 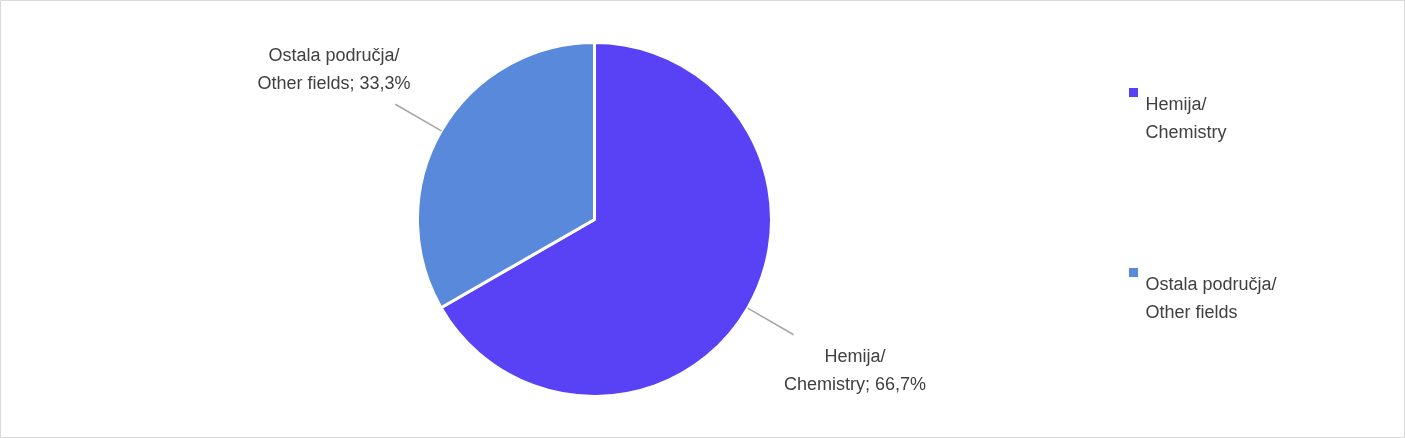 What do you see at coordinates (854, 370) in the screenshot?
I see `data-label: Hemija/ Chemistry; 66,7%` at bounding box center [854, 370].